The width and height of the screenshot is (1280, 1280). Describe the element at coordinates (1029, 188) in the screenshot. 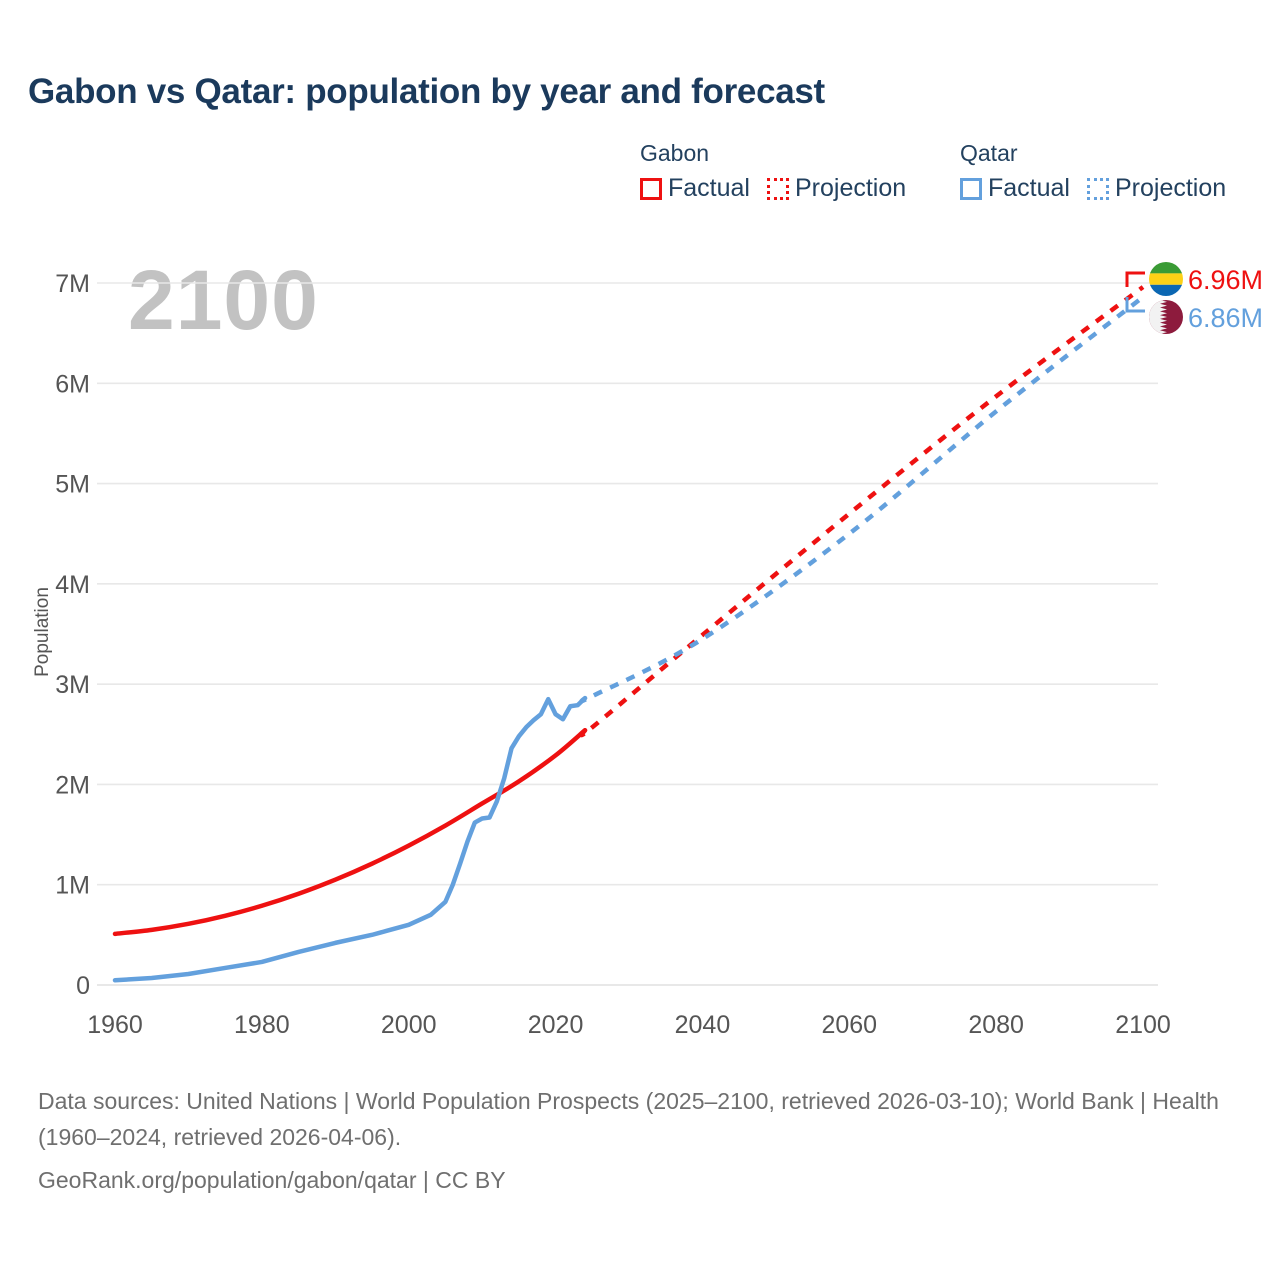

I see `legend-label-qatar-factual: Factual` at that location.